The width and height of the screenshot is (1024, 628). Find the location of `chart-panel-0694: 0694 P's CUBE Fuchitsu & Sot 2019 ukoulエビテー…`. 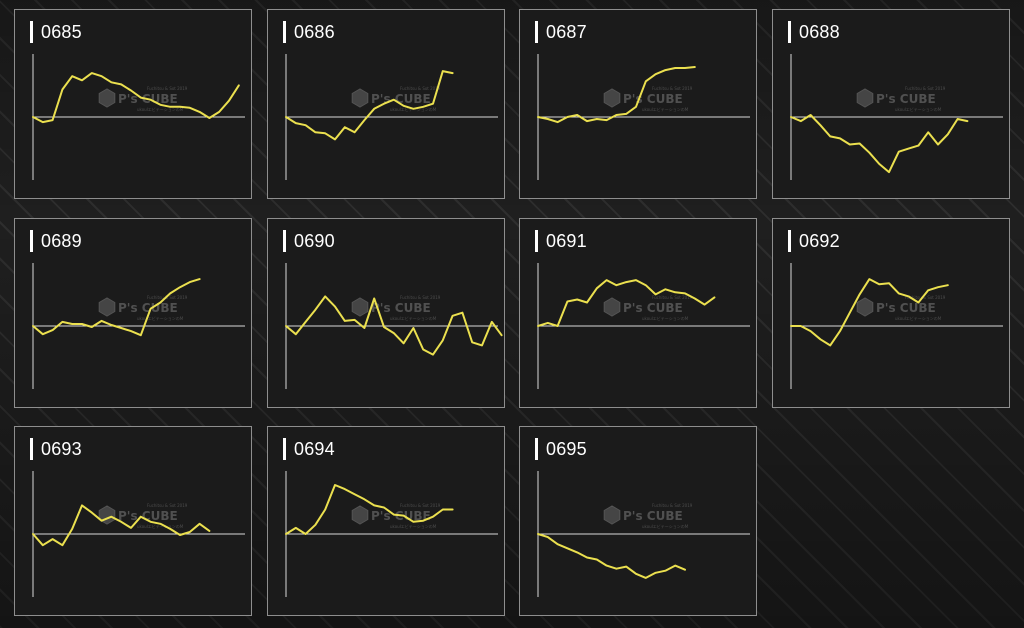

chart-panel-0694: 0694 P's CUBE Fuchitsu & Sot 2019 ukoulエビテー… is located at coordinates (386, 521).